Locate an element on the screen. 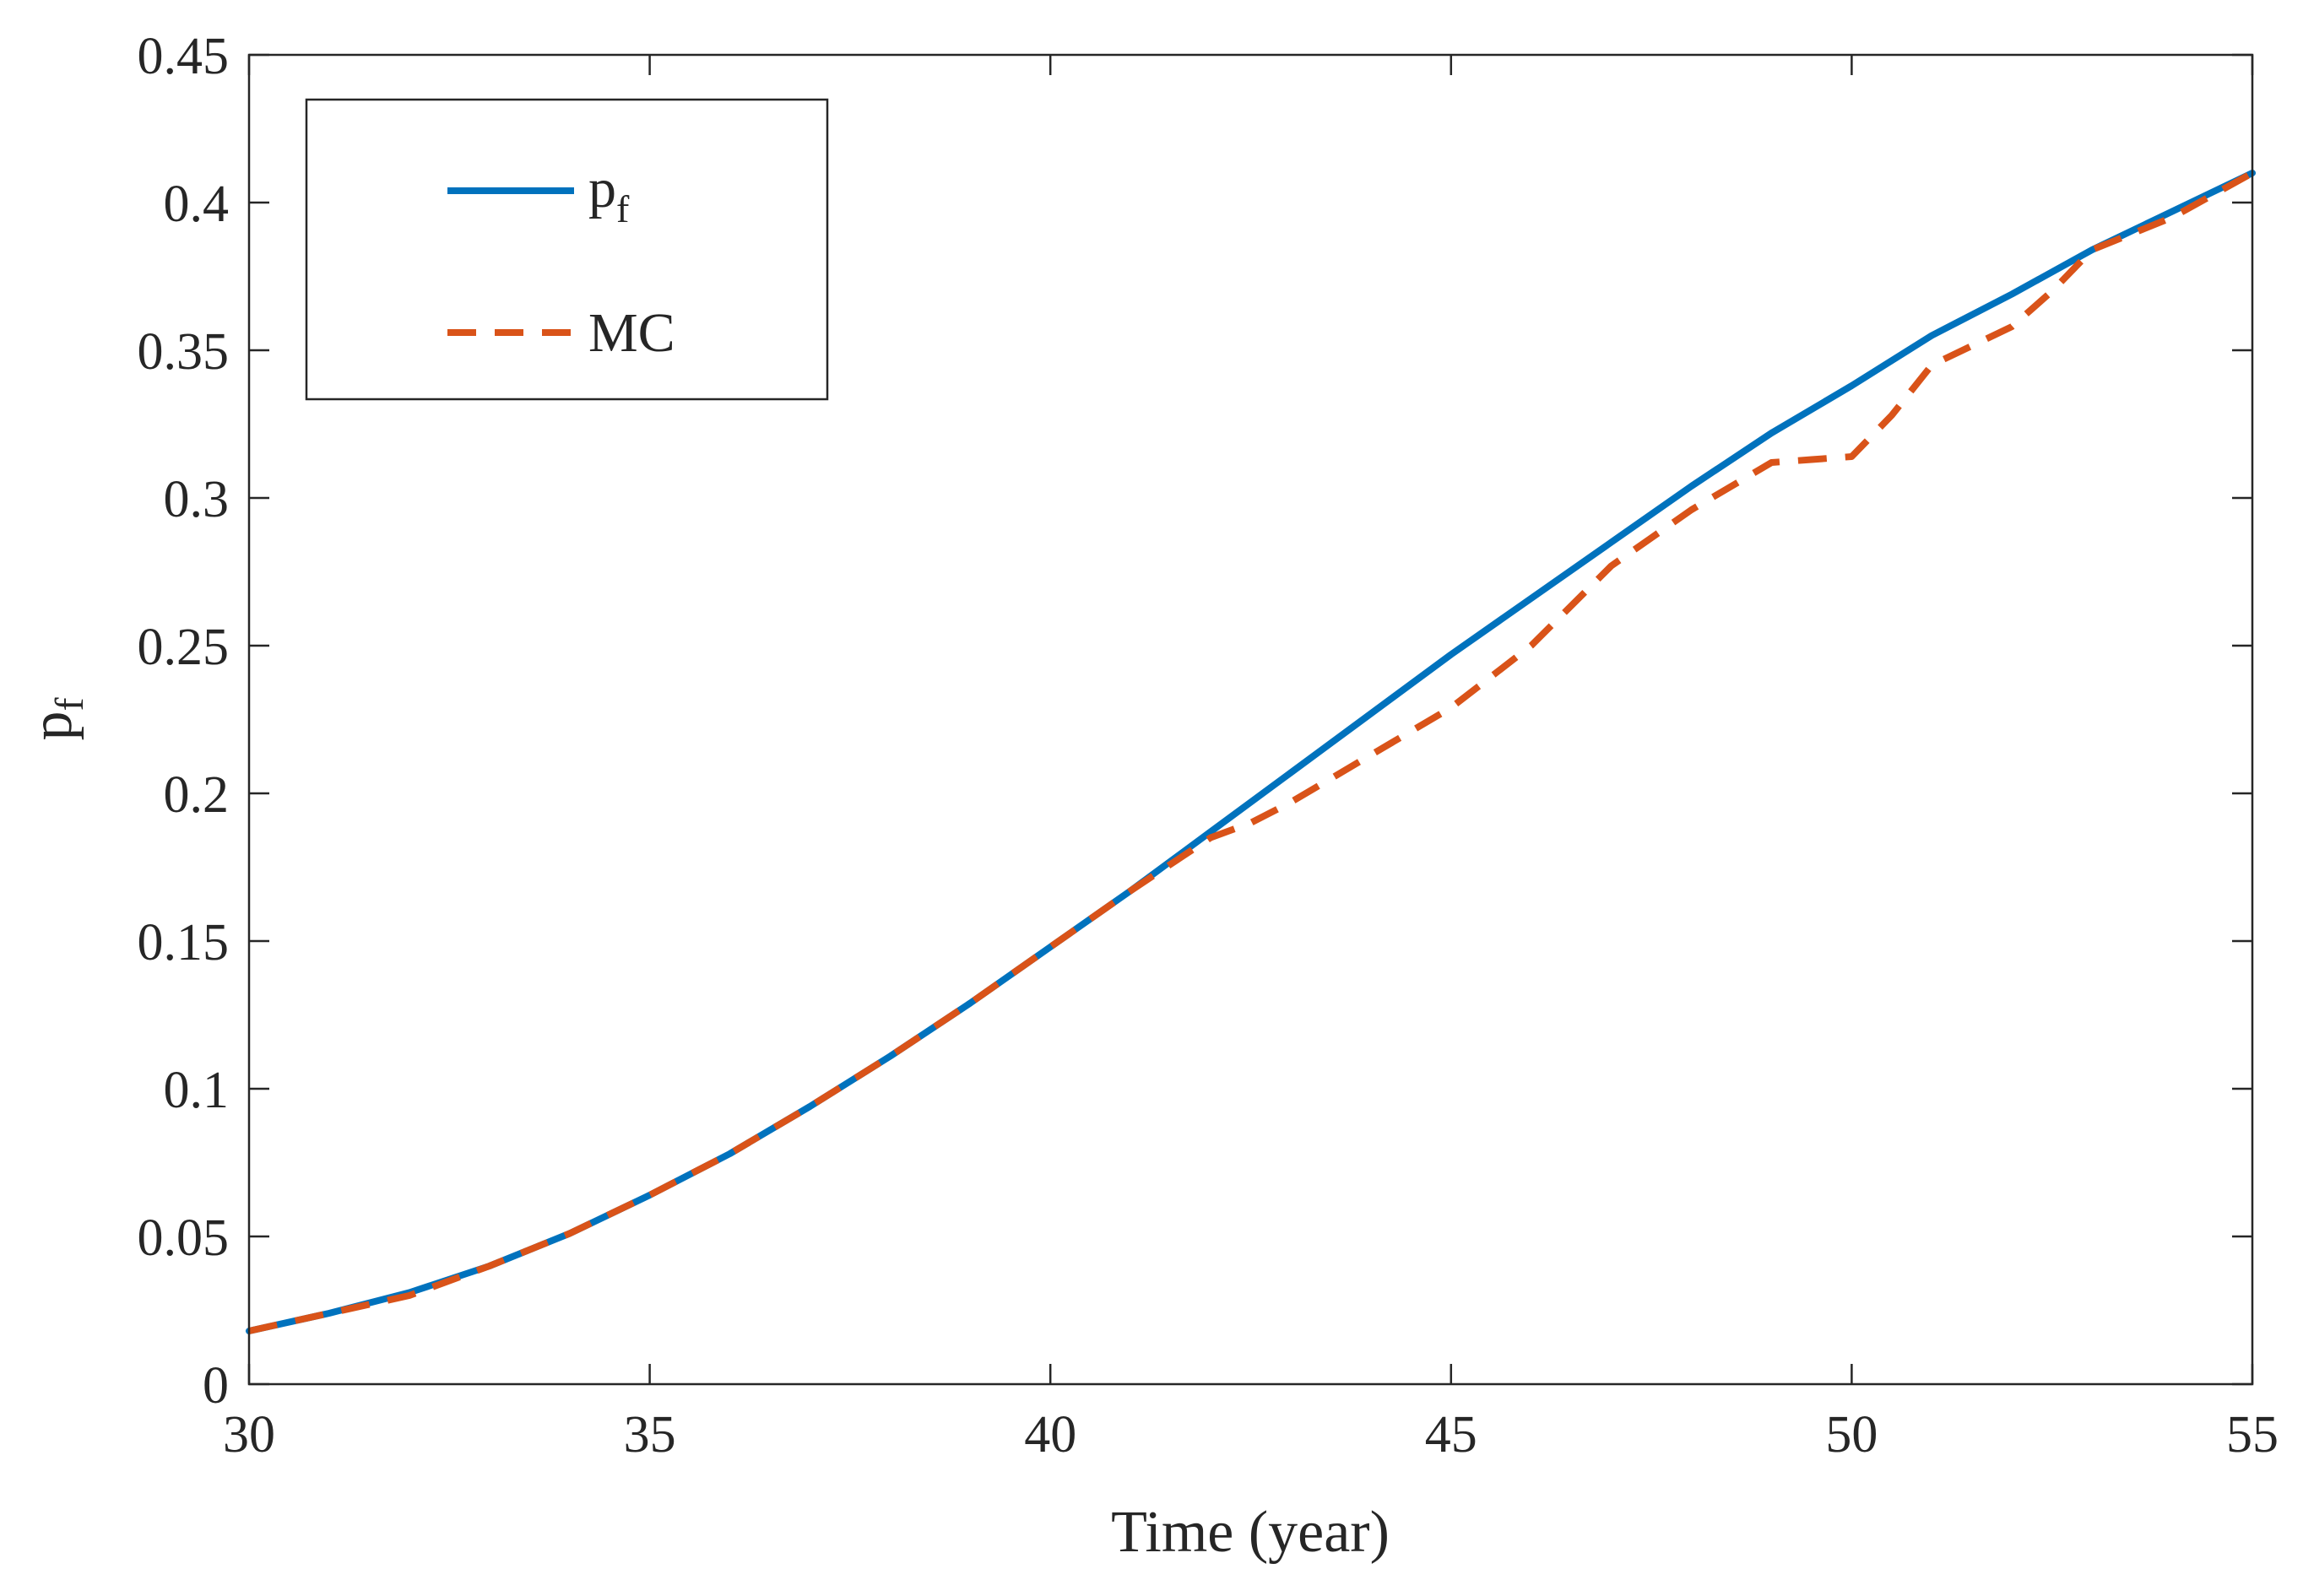 This screenshot has height=1596, width=2303. x-tick-label: 50 is located at coordinates (1852, 1434).